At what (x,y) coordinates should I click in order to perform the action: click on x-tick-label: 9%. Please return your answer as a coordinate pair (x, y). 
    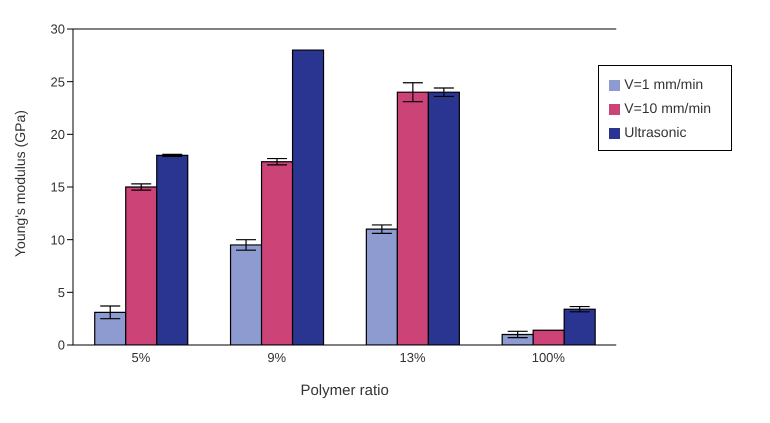
    Looking at the image, I should click on (277, 358).